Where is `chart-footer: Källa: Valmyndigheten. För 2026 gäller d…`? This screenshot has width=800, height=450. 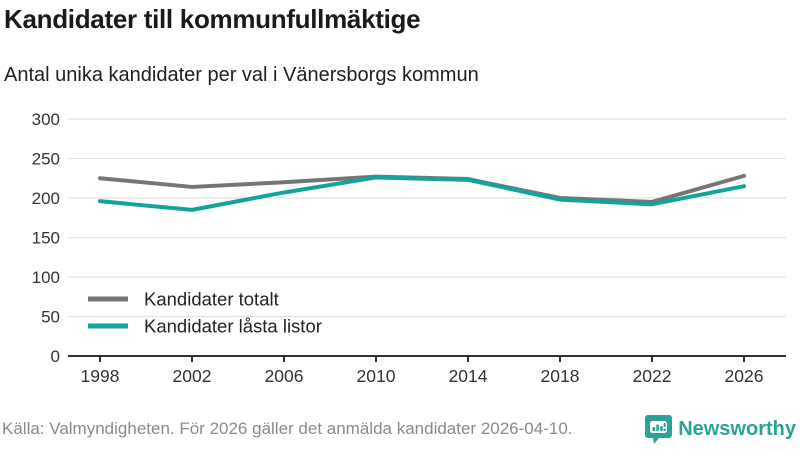 chart-footer: Källa: Valmyndigheten. För 2026 gäller d… is located at coordinates (400, 432).